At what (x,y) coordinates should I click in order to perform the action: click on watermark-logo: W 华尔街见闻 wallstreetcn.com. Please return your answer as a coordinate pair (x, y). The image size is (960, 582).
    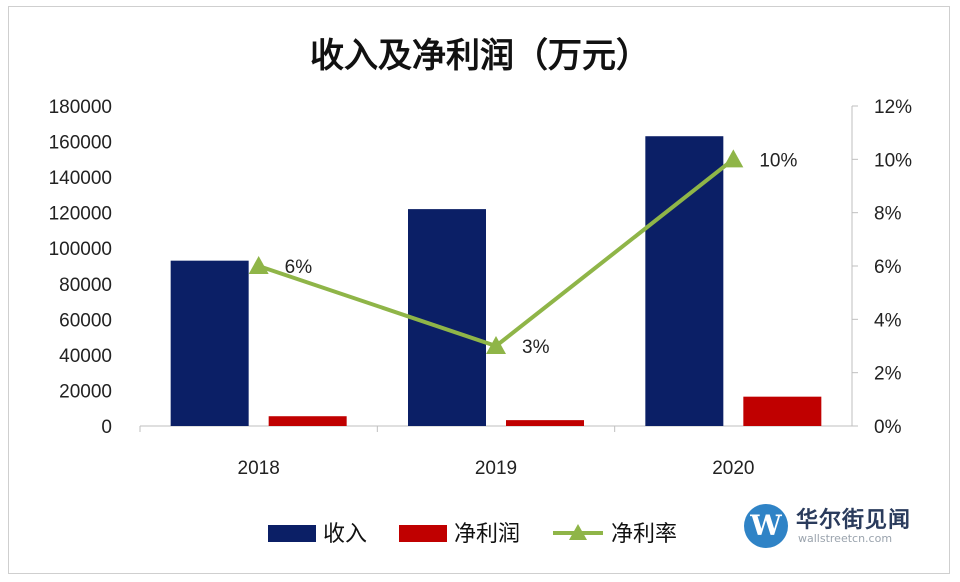
    Looking at the image, I should click on (849, 528).